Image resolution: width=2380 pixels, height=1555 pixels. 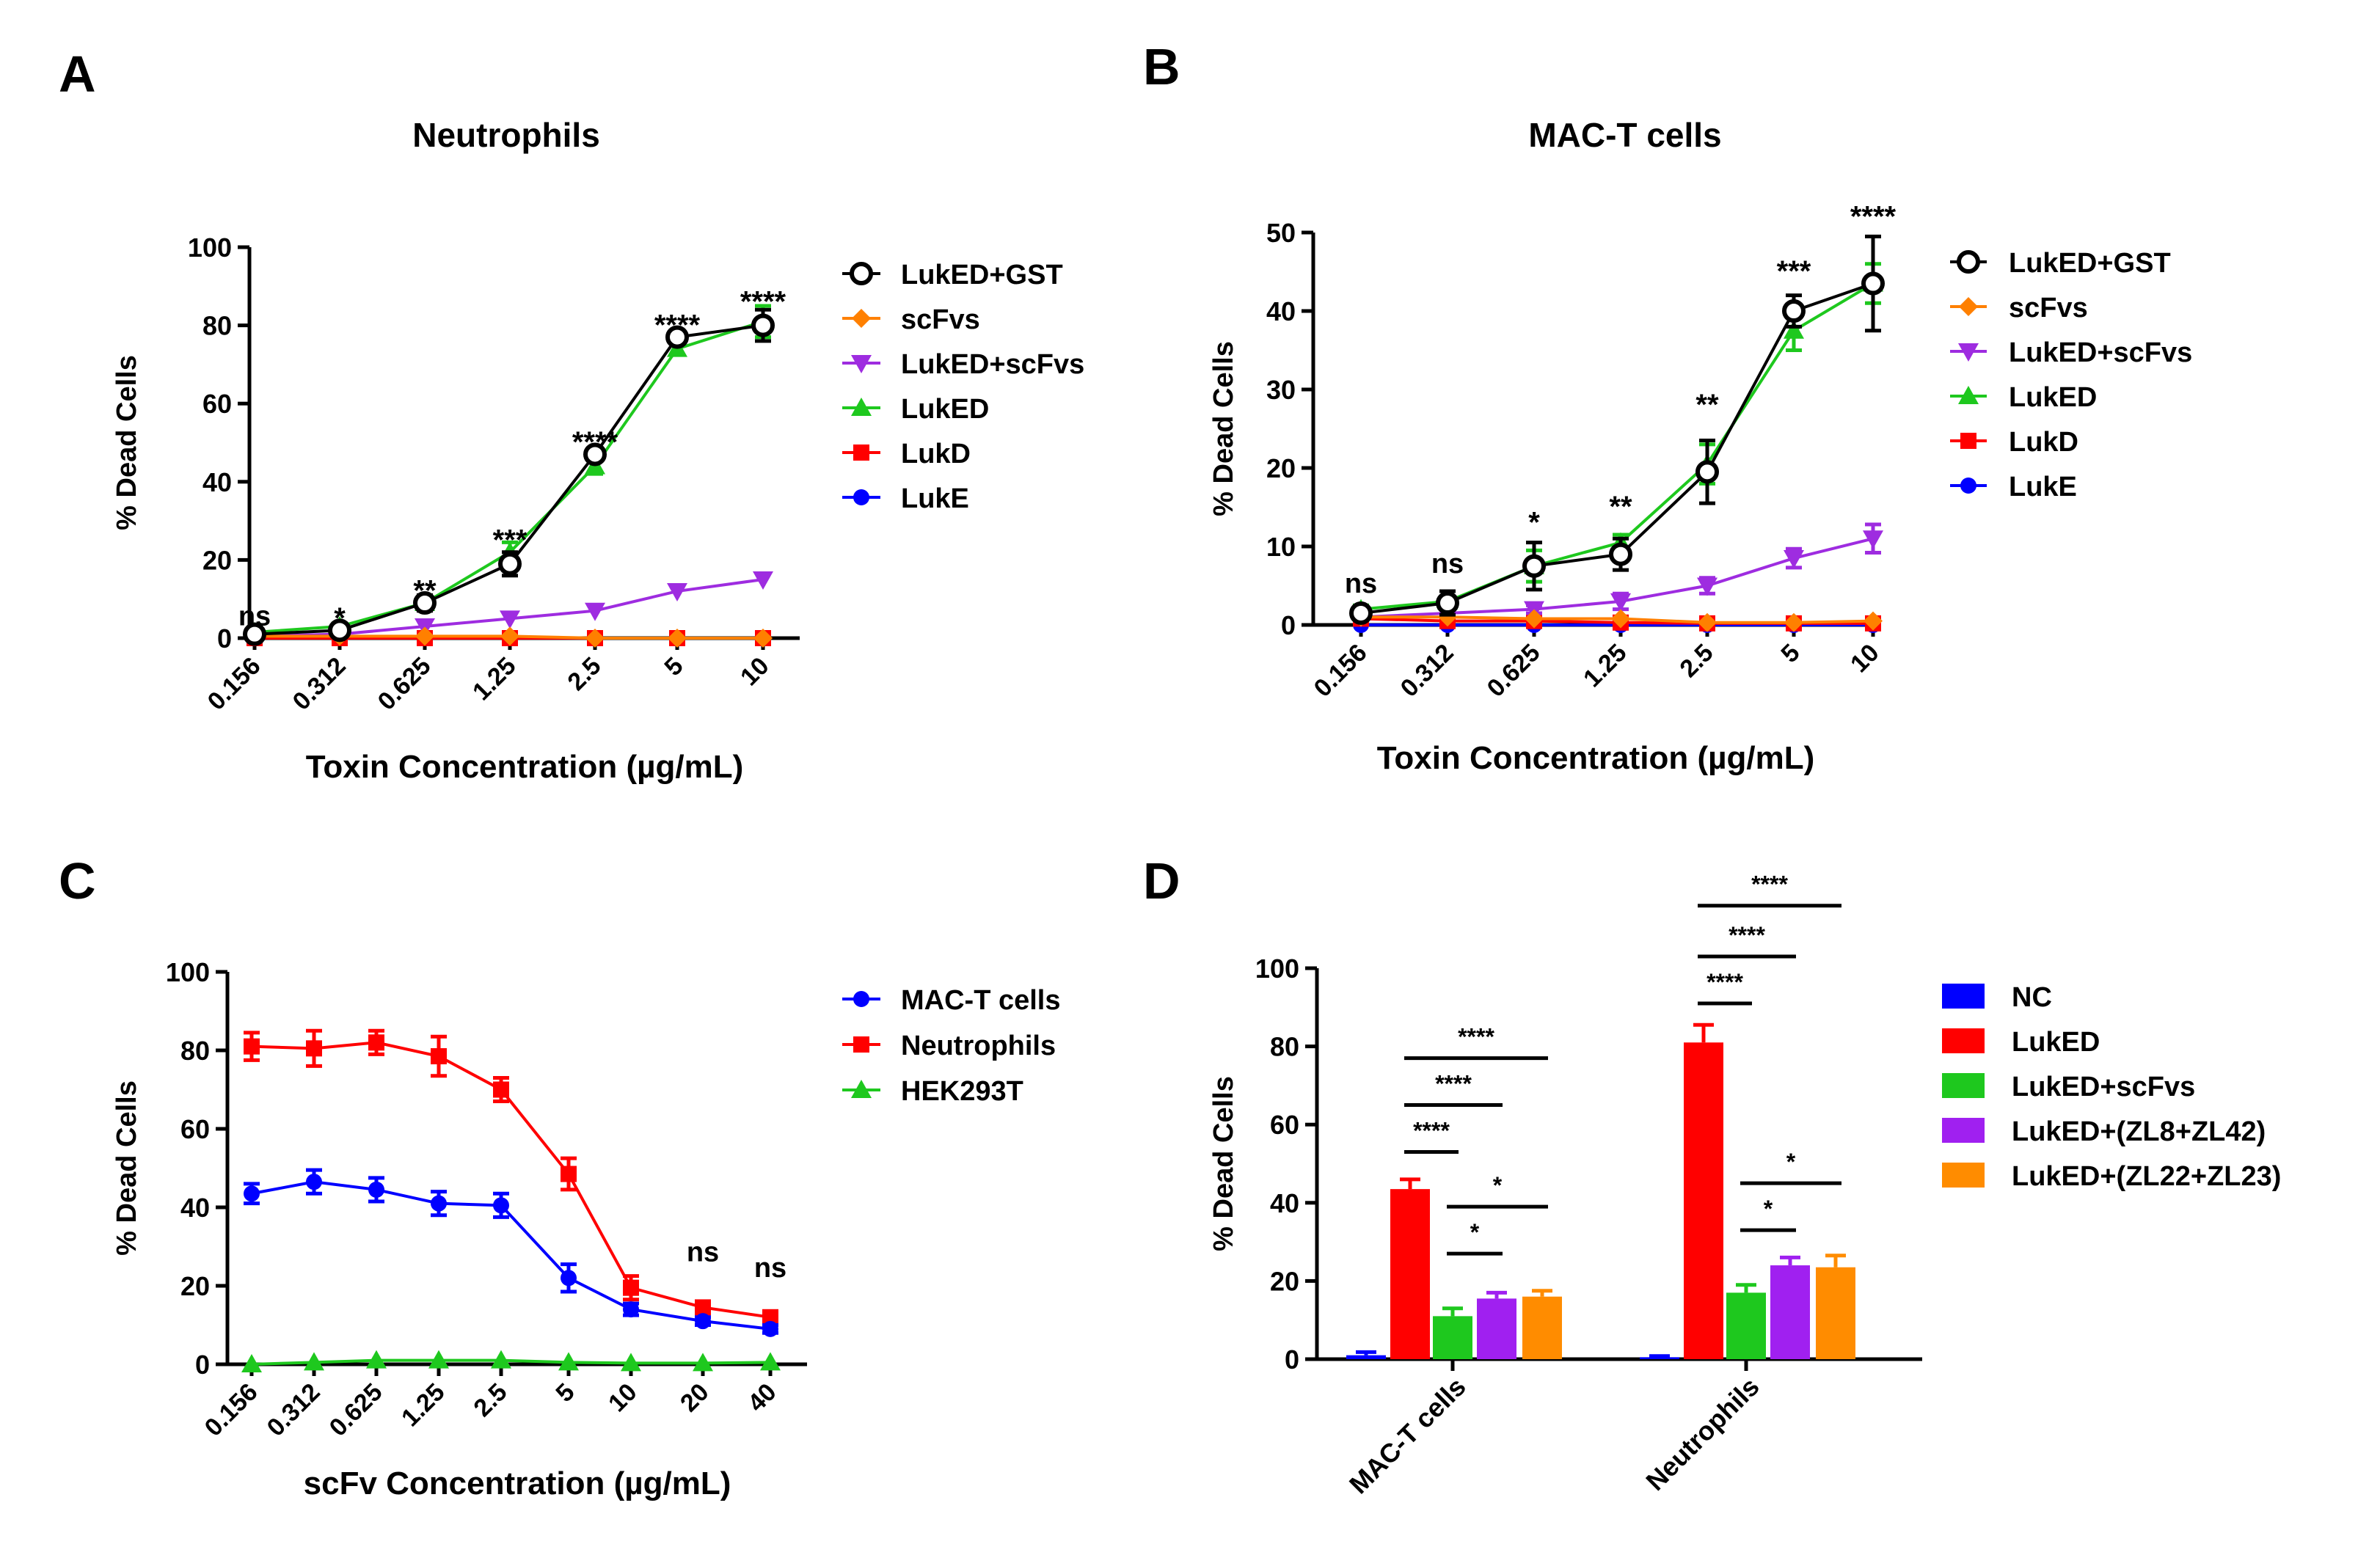 I want to click on legend-label: LukD, so click(x=2043, y=442).